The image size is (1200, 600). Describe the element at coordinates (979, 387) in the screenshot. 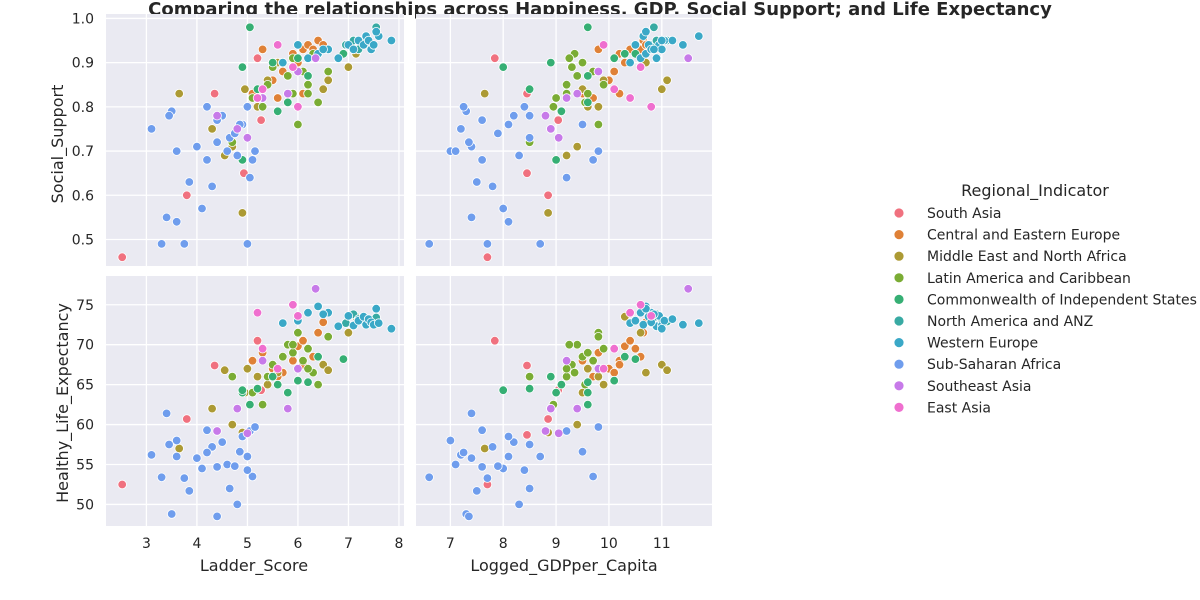

I see `legend-entry-label: Southeast Asia` at that location.